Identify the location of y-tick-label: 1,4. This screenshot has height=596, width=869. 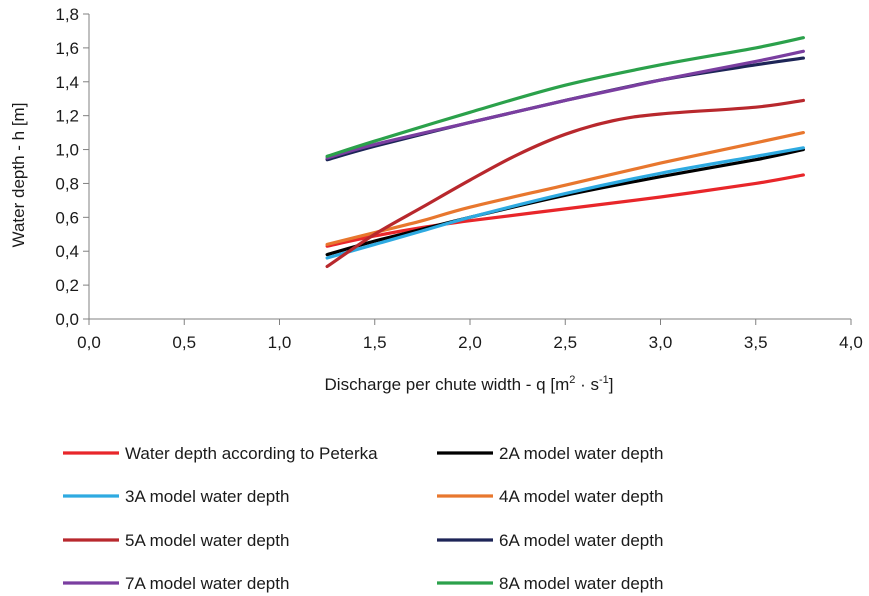
(67, 82).